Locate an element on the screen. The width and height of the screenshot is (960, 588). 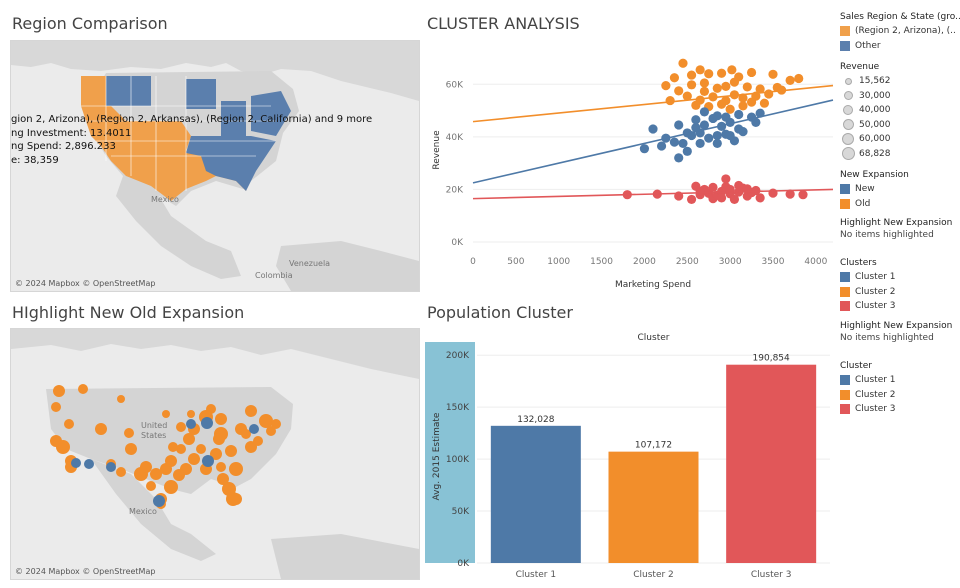
legend-item-revenue: 30,000 is located at coordinates (900, 96).